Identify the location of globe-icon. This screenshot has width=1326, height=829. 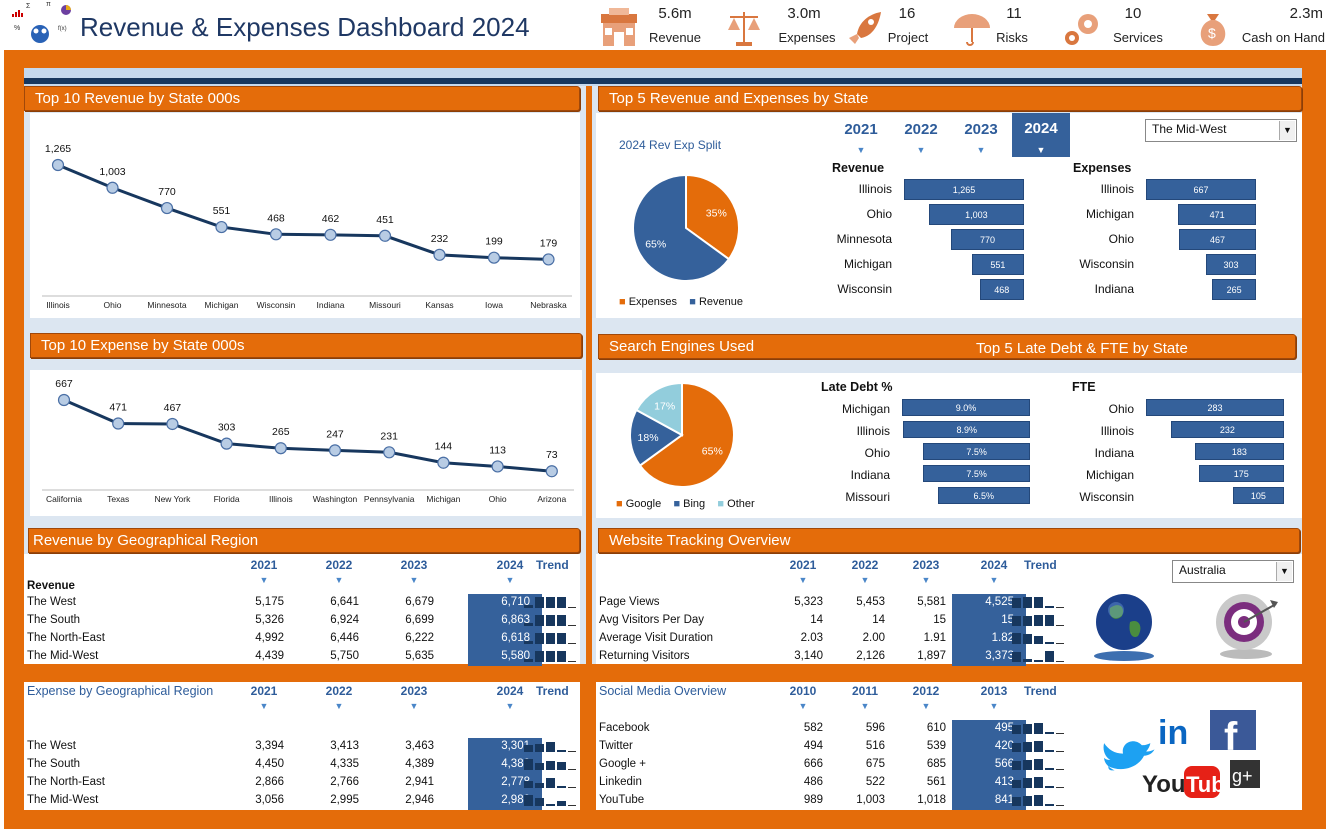
(1124, 627).